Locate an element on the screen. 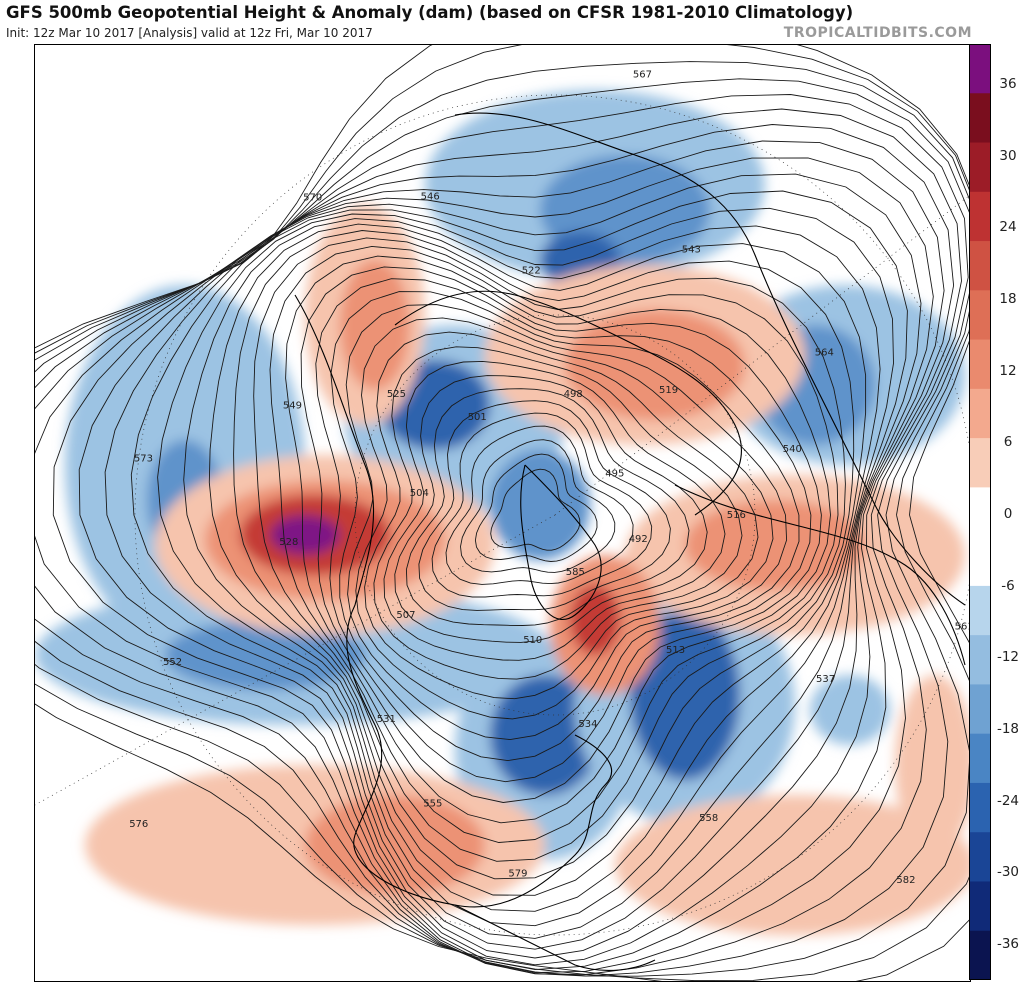  contour-label: 504 is located at coordinates (419, 493).